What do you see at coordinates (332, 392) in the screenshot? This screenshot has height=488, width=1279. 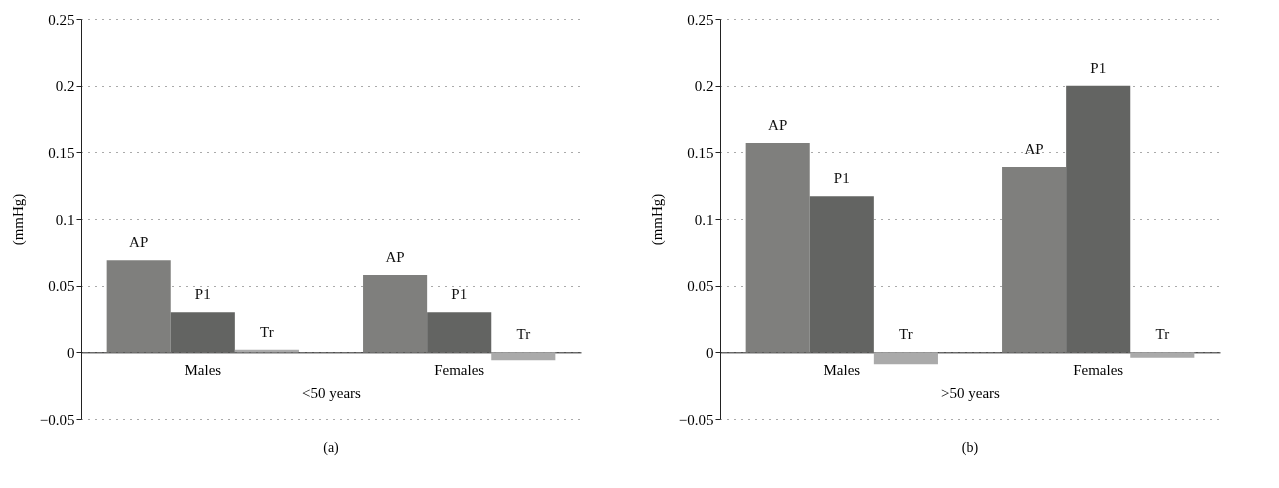 I see `x-axis-title: <50 years` at bounding box center [332, 392].